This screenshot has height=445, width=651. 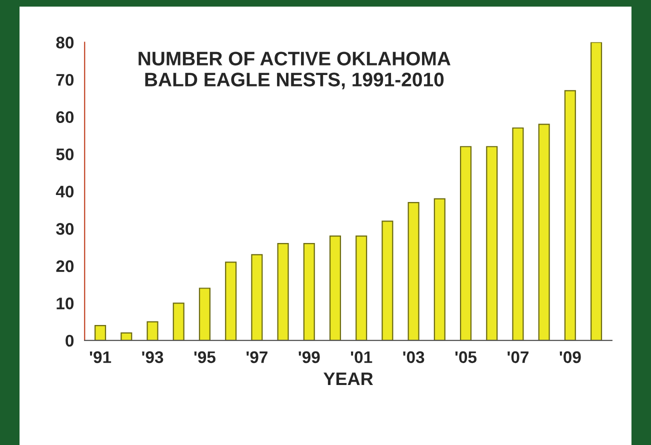 What do you see at coordinates (466, 357) in the screenshot?
I see `x-tick-label: '05` at bounding box center [466, 357].